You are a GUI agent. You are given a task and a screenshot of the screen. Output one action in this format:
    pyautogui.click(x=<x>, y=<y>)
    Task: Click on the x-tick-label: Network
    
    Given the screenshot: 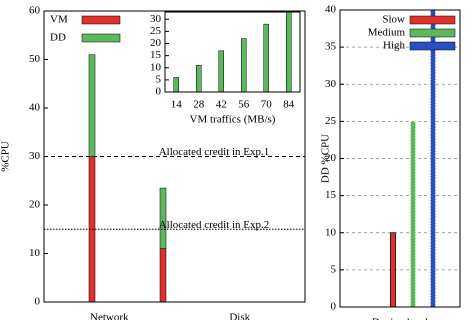 What is the action you would take?
    pyautogui.click(x=109, y=316)
    